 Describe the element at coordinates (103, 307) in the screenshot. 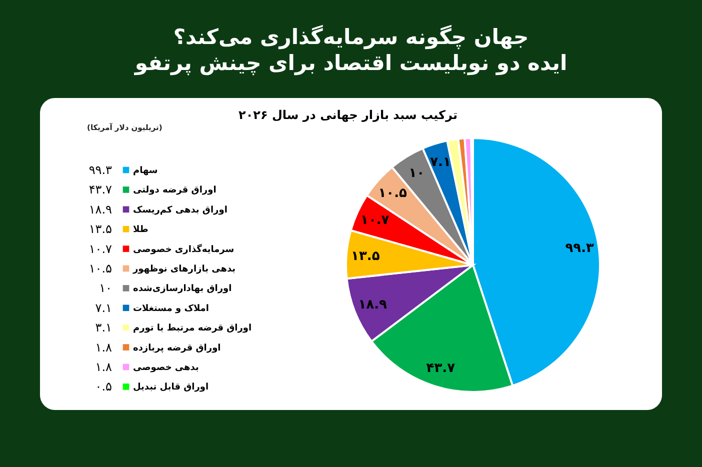

I see `text: ۷.۱` at that location.